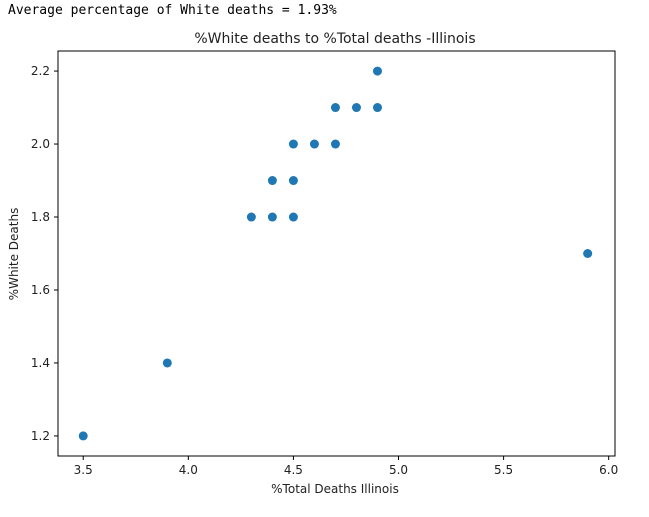  I want to click on y-tick-label: 1.2, so click(40, 436).